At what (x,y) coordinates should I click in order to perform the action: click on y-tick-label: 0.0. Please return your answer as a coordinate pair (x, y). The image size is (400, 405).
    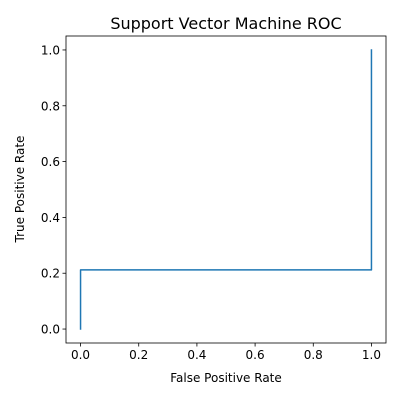
    Looking at the image, I should click on (50, 330).